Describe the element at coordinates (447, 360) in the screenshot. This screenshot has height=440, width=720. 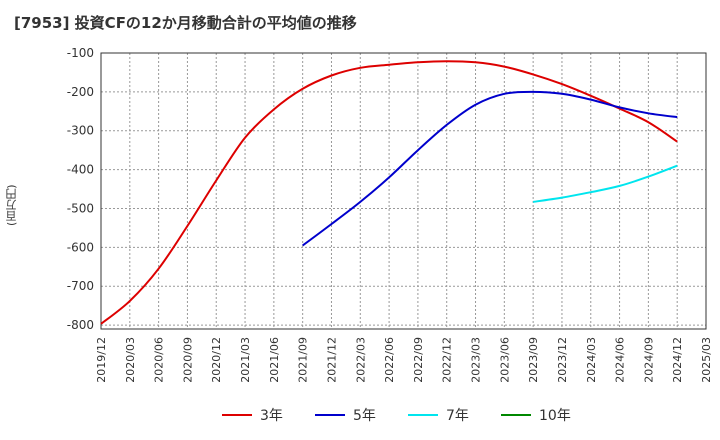
I see `x-tick-label: 2022/12` at that location.